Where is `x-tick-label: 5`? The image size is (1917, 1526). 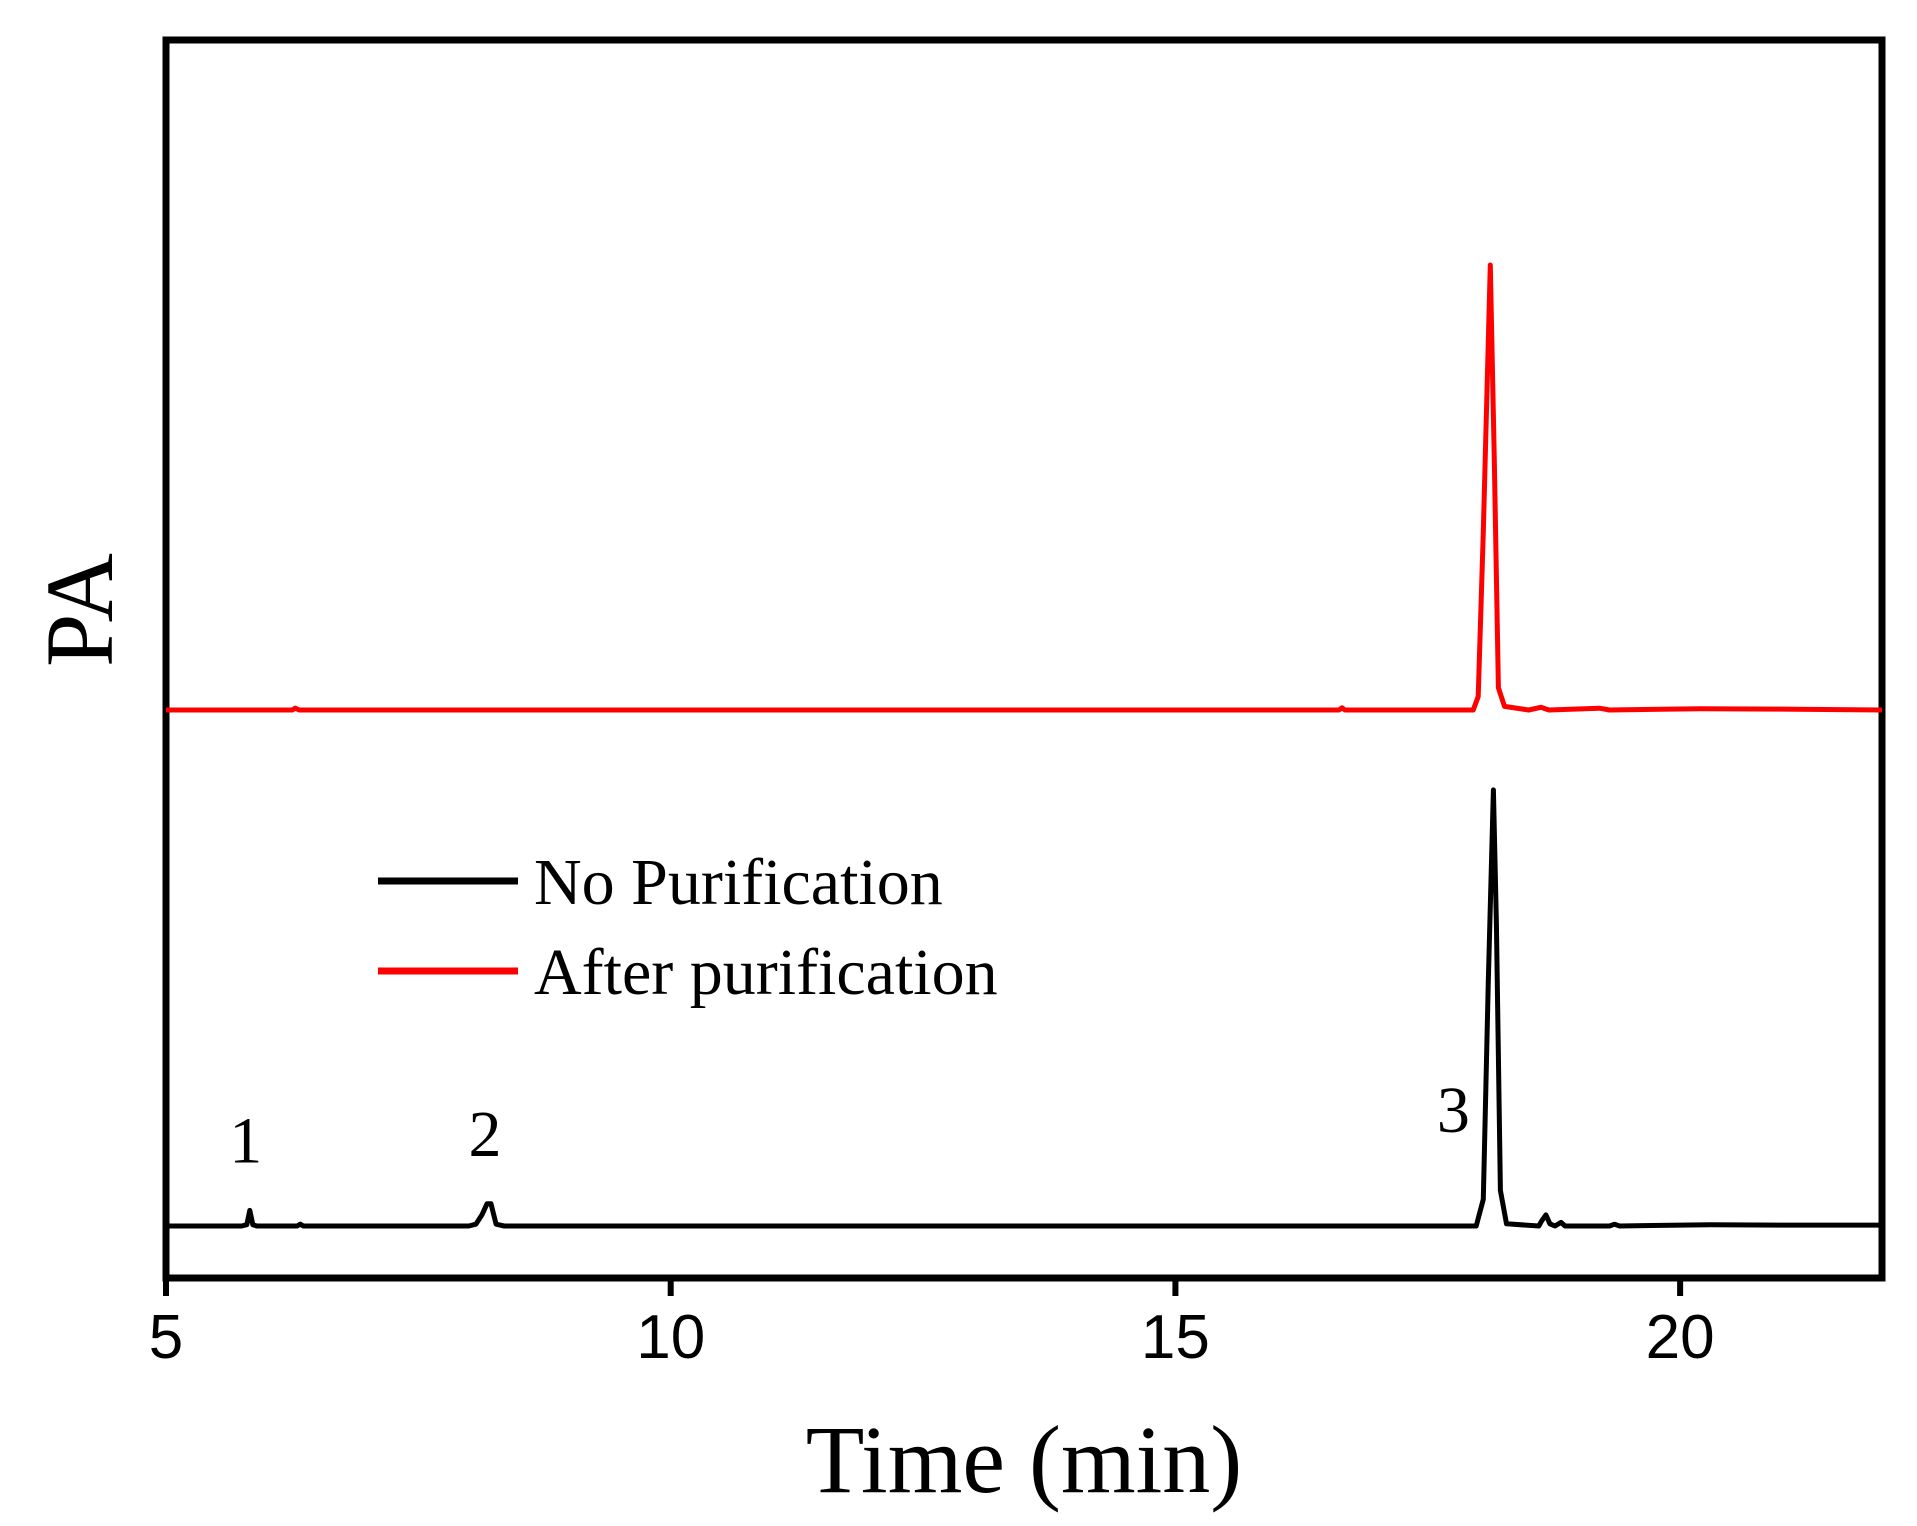 x-tick-label: 5 is located at coordinates (166, 1337).